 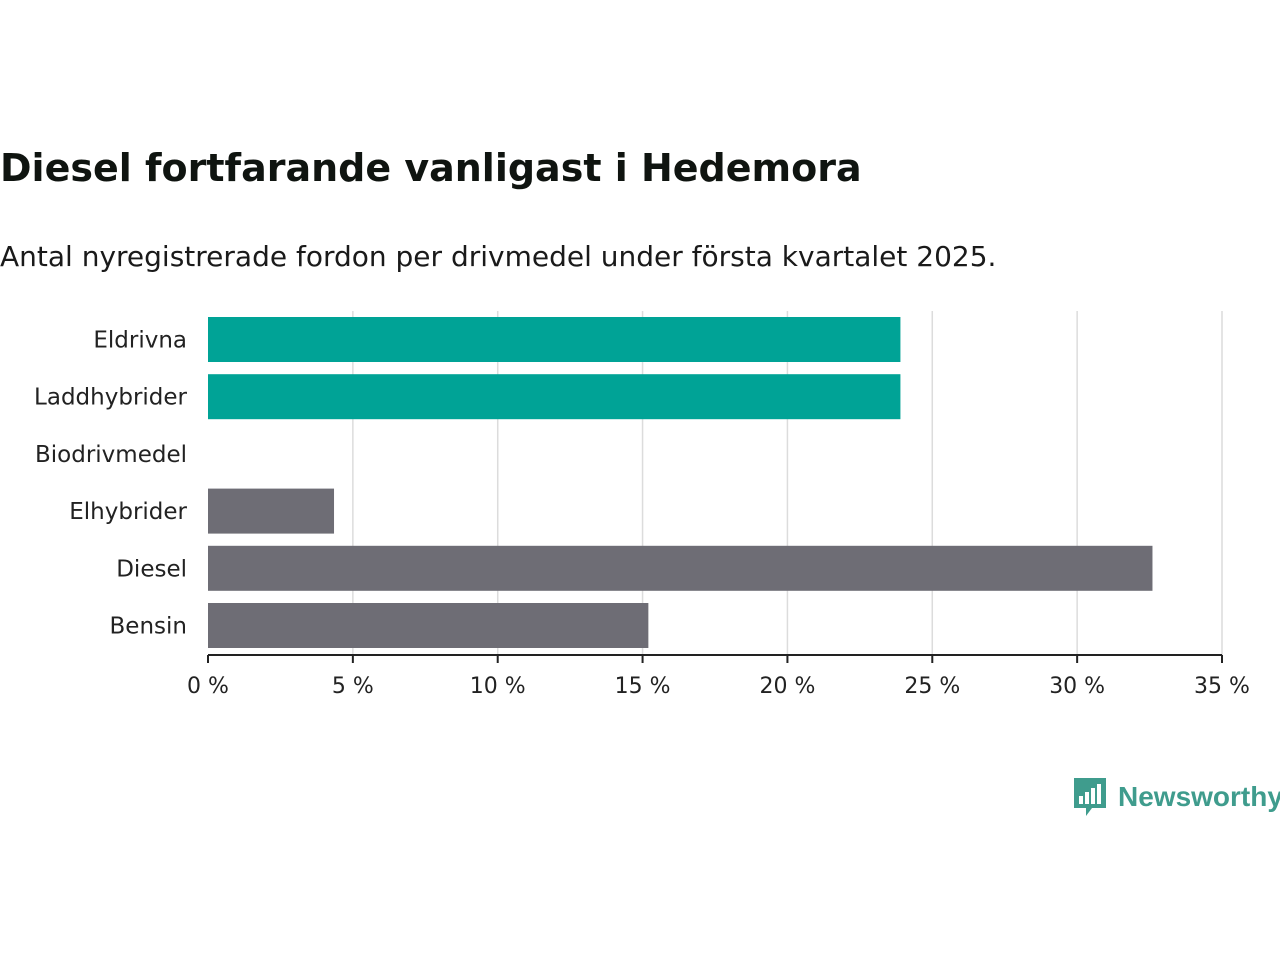 What do you see at coordinates (643, 686) in the screenshot?
I see `x-tick-label: 15 %` at bounding box center [643, 686].